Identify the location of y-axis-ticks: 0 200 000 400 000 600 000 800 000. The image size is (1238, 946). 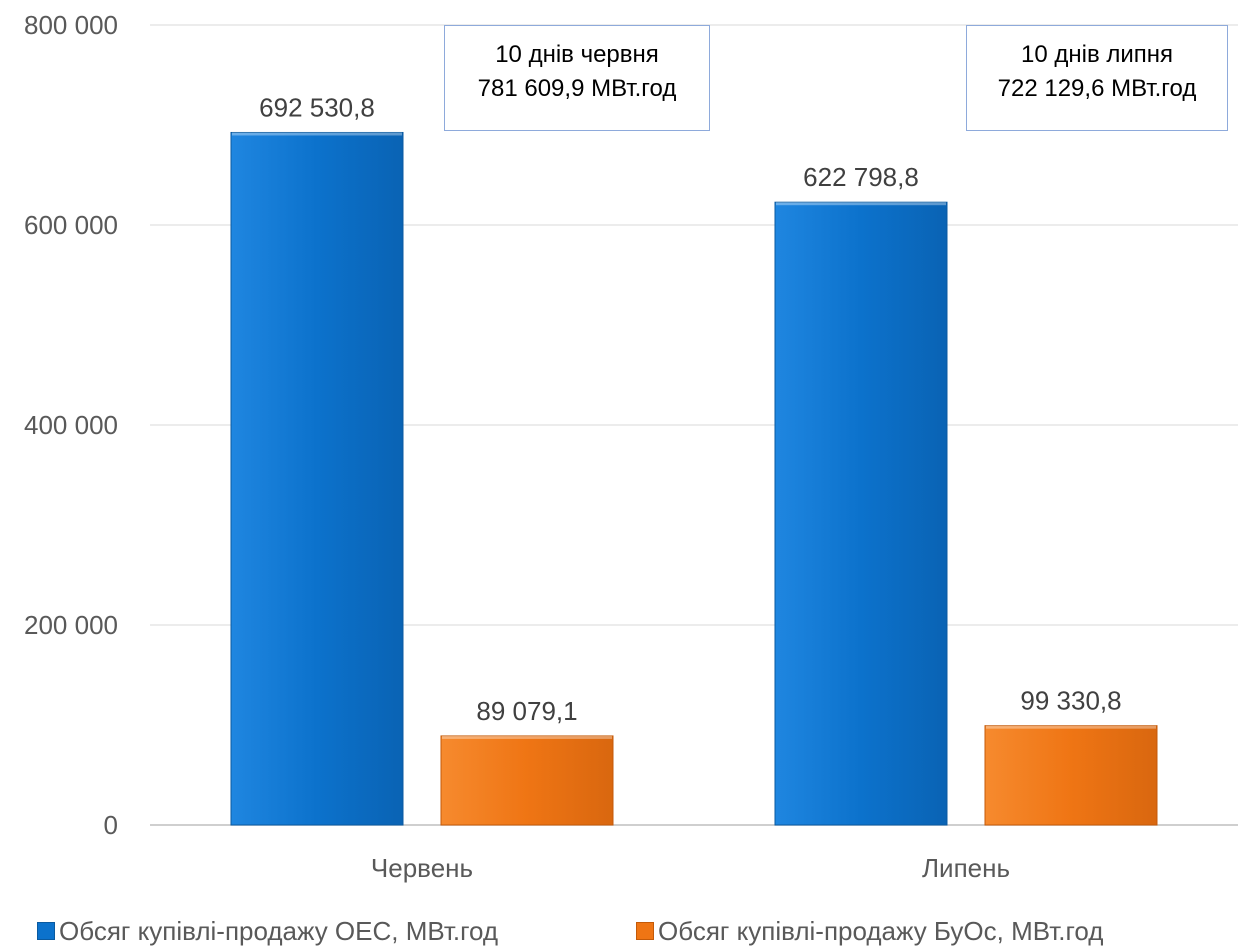
(71, 425).